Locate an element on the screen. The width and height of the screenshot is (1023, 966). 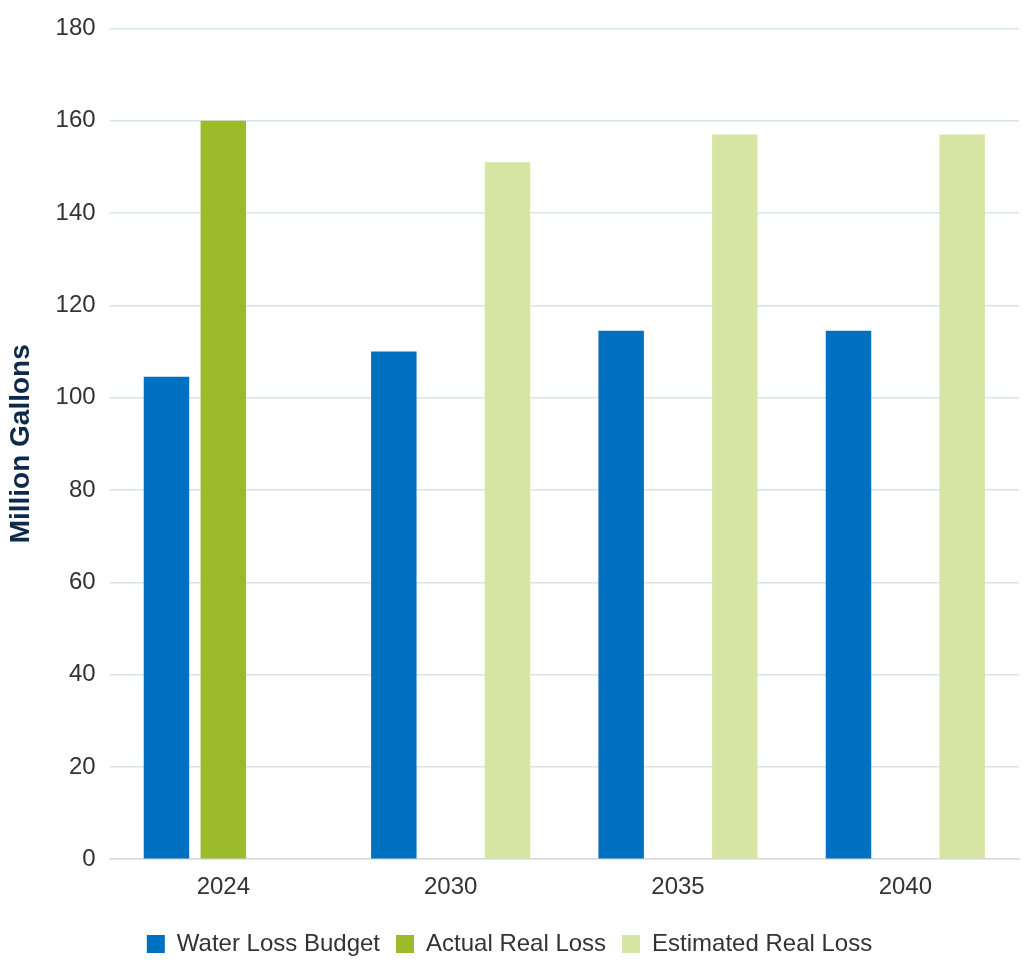
y-tick-label: 20 is located at coordinates (82, 765).